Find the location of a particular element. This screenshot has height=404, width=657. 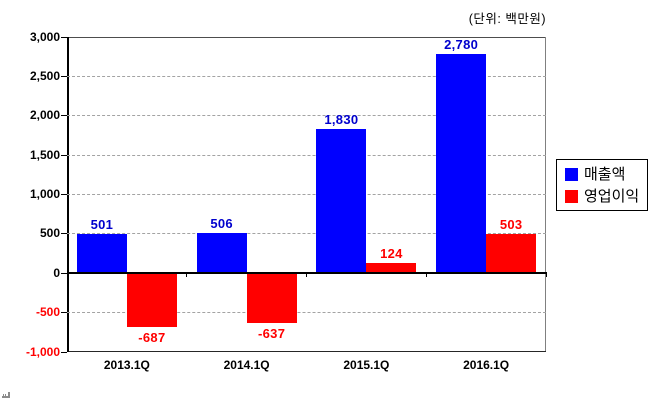

gridline--500 is located at coordinates (306, 313).